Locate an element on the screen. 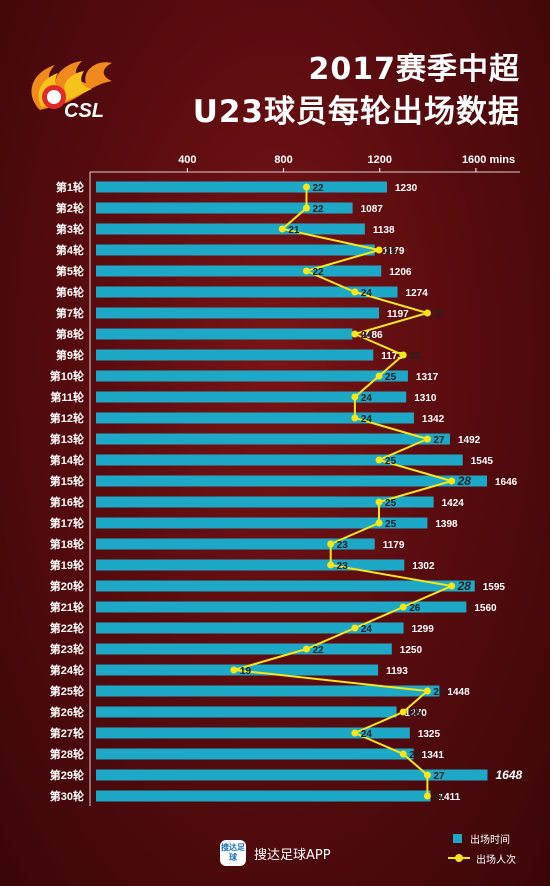 This screenshot has height=886, width=550. line-value-label: 23 is located at coordinates (343, 545).